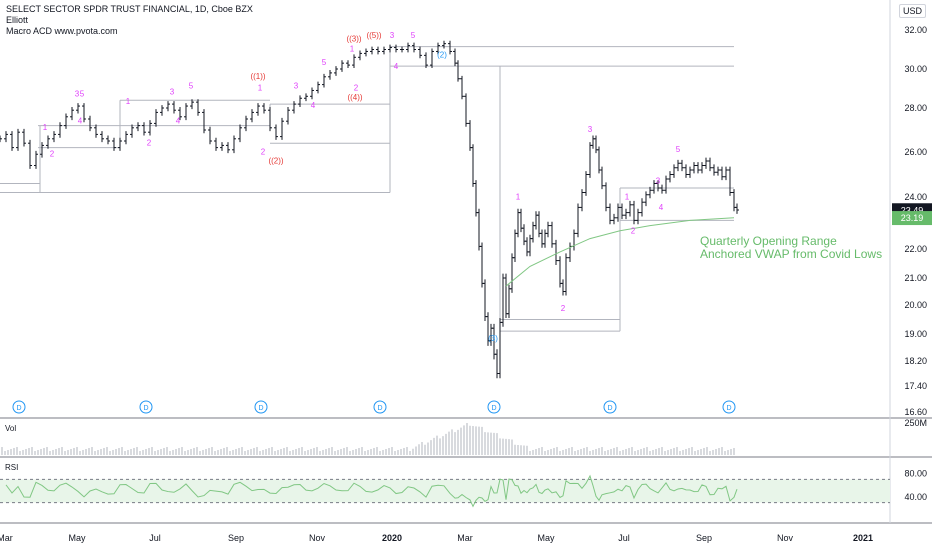  I want to click on x-axis-label: 2021, so click(863, 538).